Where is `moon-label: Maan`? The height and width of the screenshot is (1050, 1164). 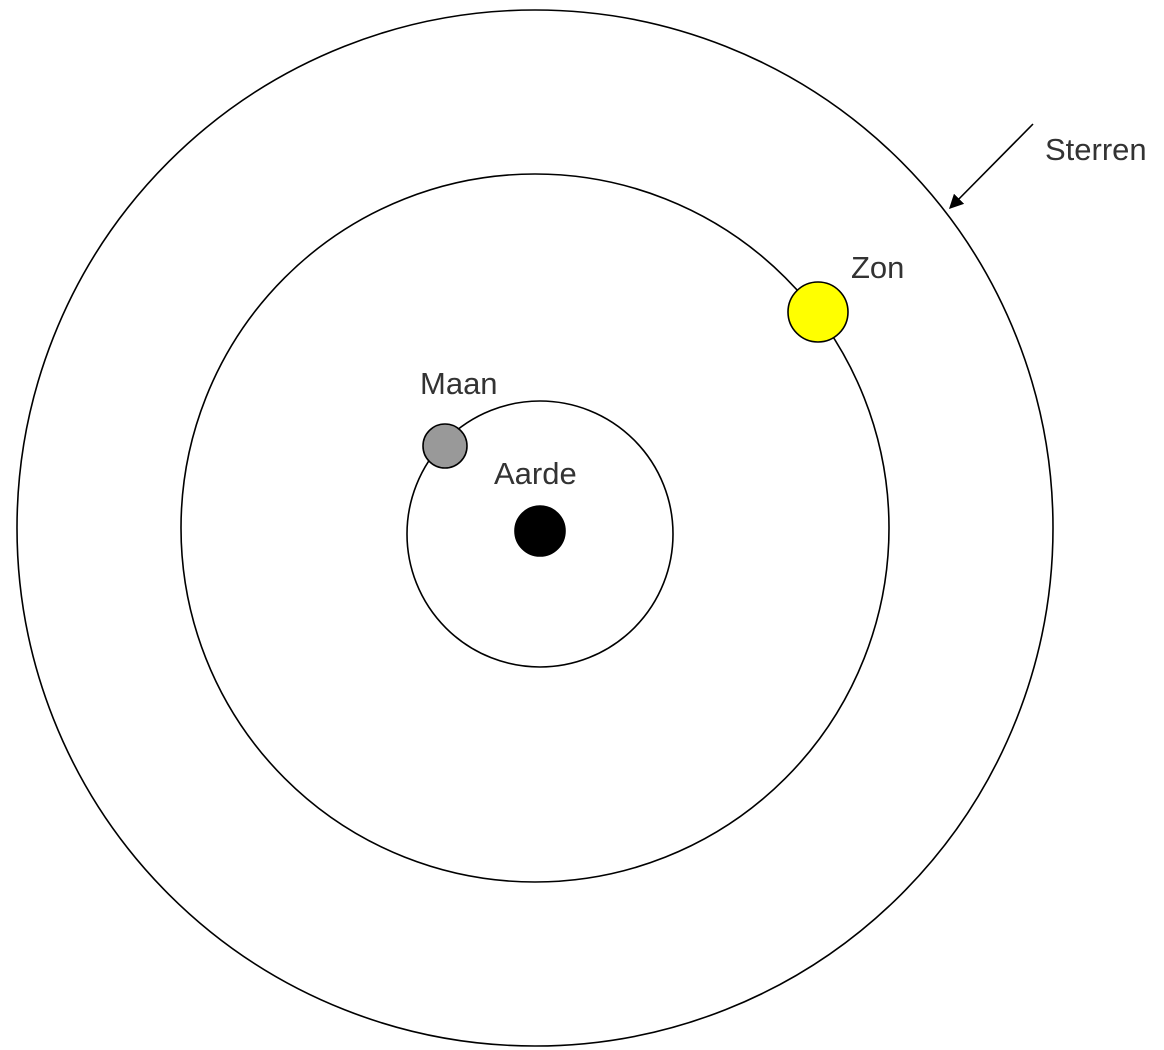 moon-label: Maan is located at coordinates (459, 383).